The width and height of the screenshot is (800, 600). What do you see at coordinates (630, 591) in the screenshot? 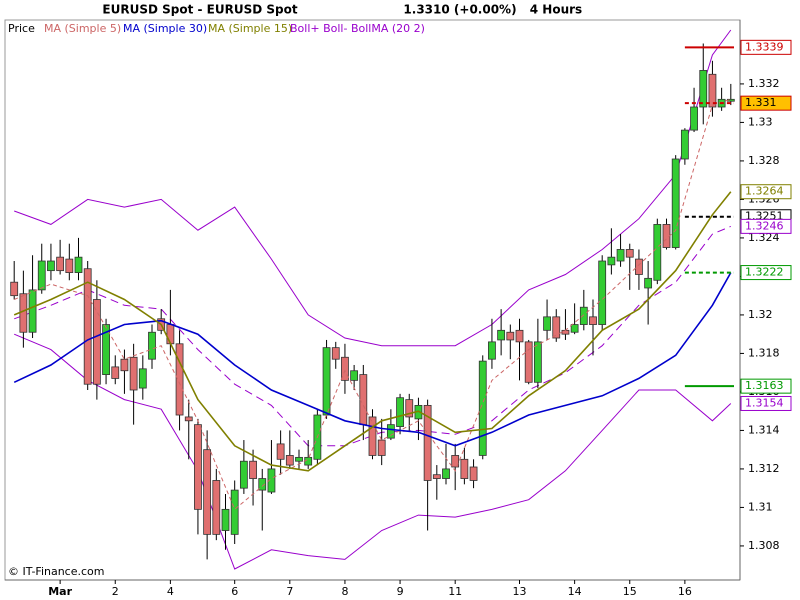
I see `x-tick-label: 15` at bounding box center [630, 591].